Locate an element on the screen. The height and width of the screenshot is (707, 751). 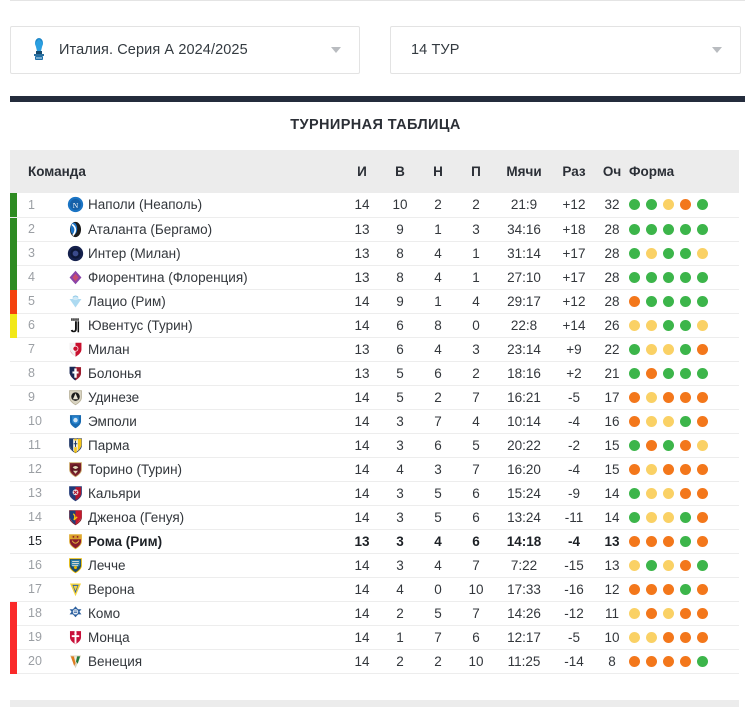
league-selector: Италия. Серия А 2024/2025 is located at coordinates (185, 50).